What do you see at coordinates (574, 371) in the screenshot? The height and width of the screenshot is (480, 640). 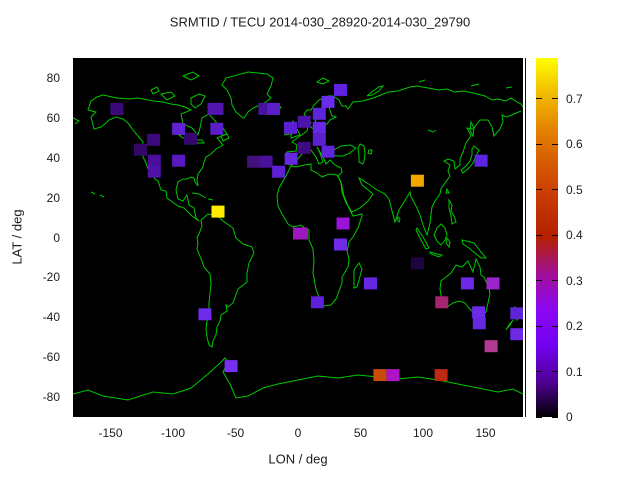 I see `colorbar-tick-label: 0.1` at bounding box center [574, 371].